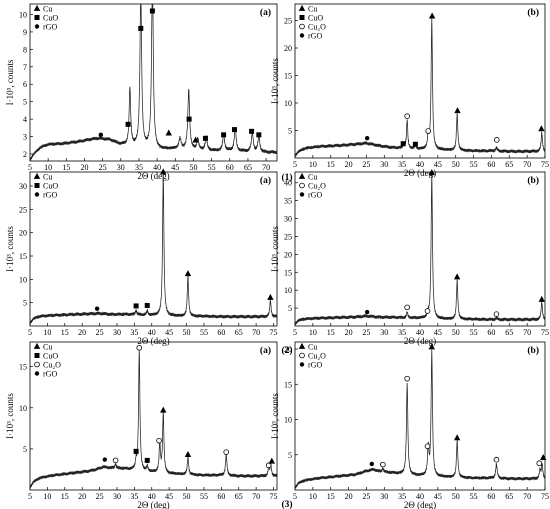 This screenshot has height=509, width=550. Describe the element at coordinates (25, 84) in the screenshot. I see `y-tick-label: 6` at that location.